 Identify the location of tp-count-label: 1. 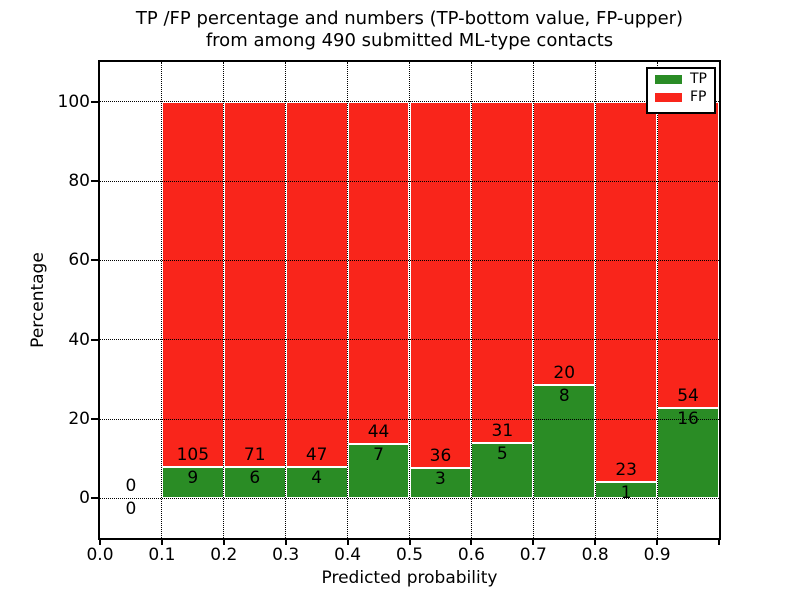
(626, 492).